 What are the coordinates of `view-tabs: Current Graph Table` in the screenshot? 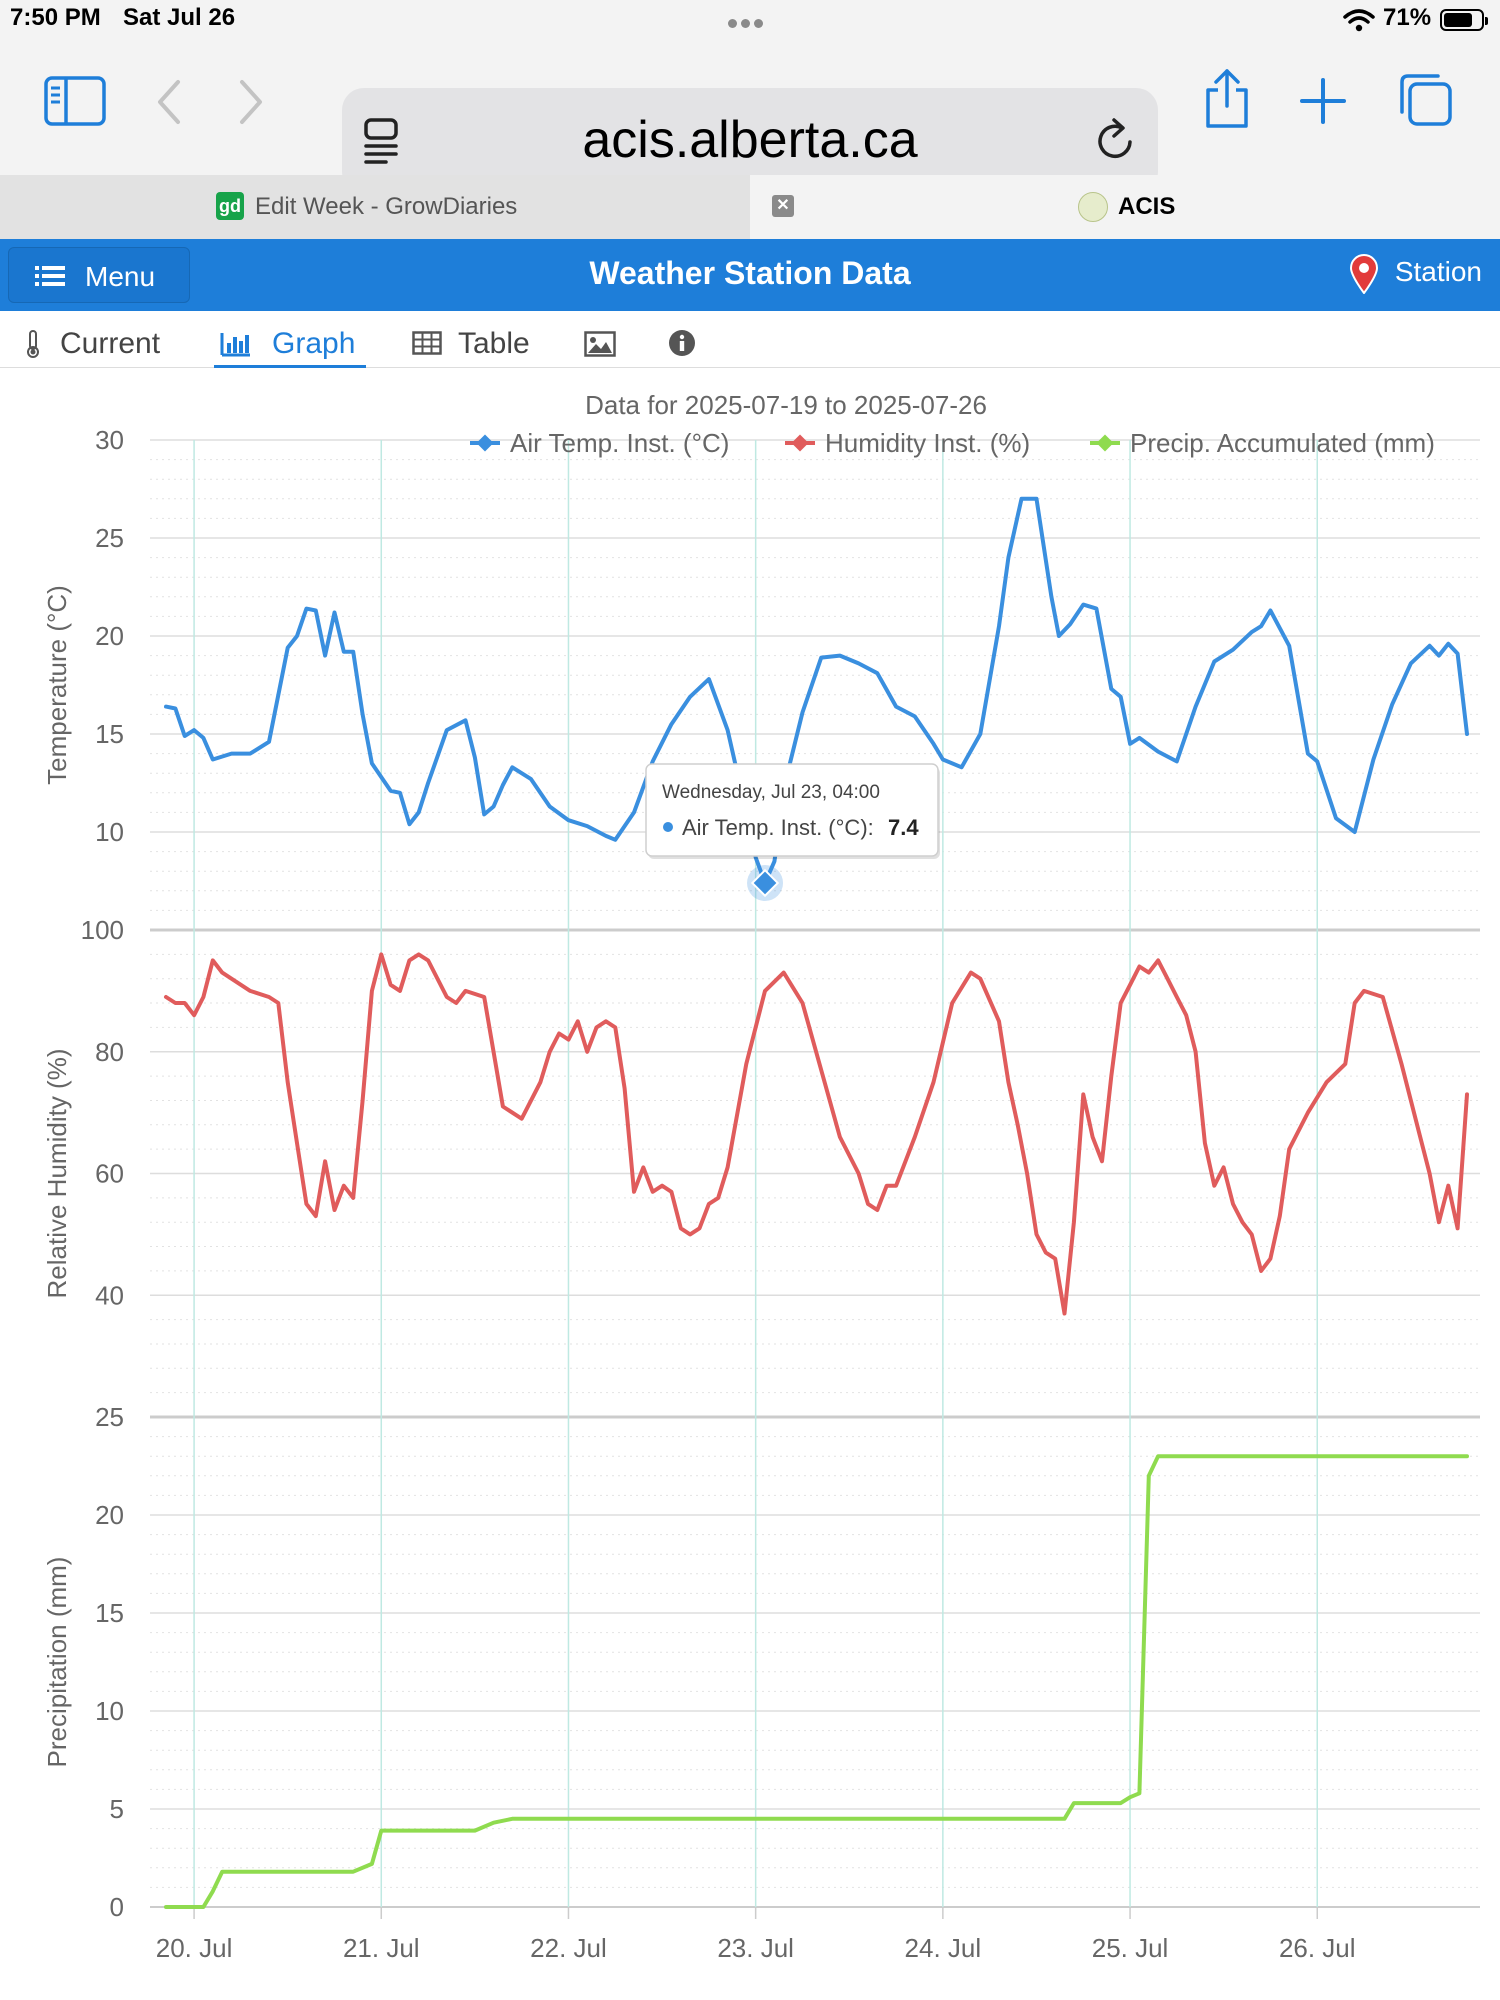 It's located at (750, 339).